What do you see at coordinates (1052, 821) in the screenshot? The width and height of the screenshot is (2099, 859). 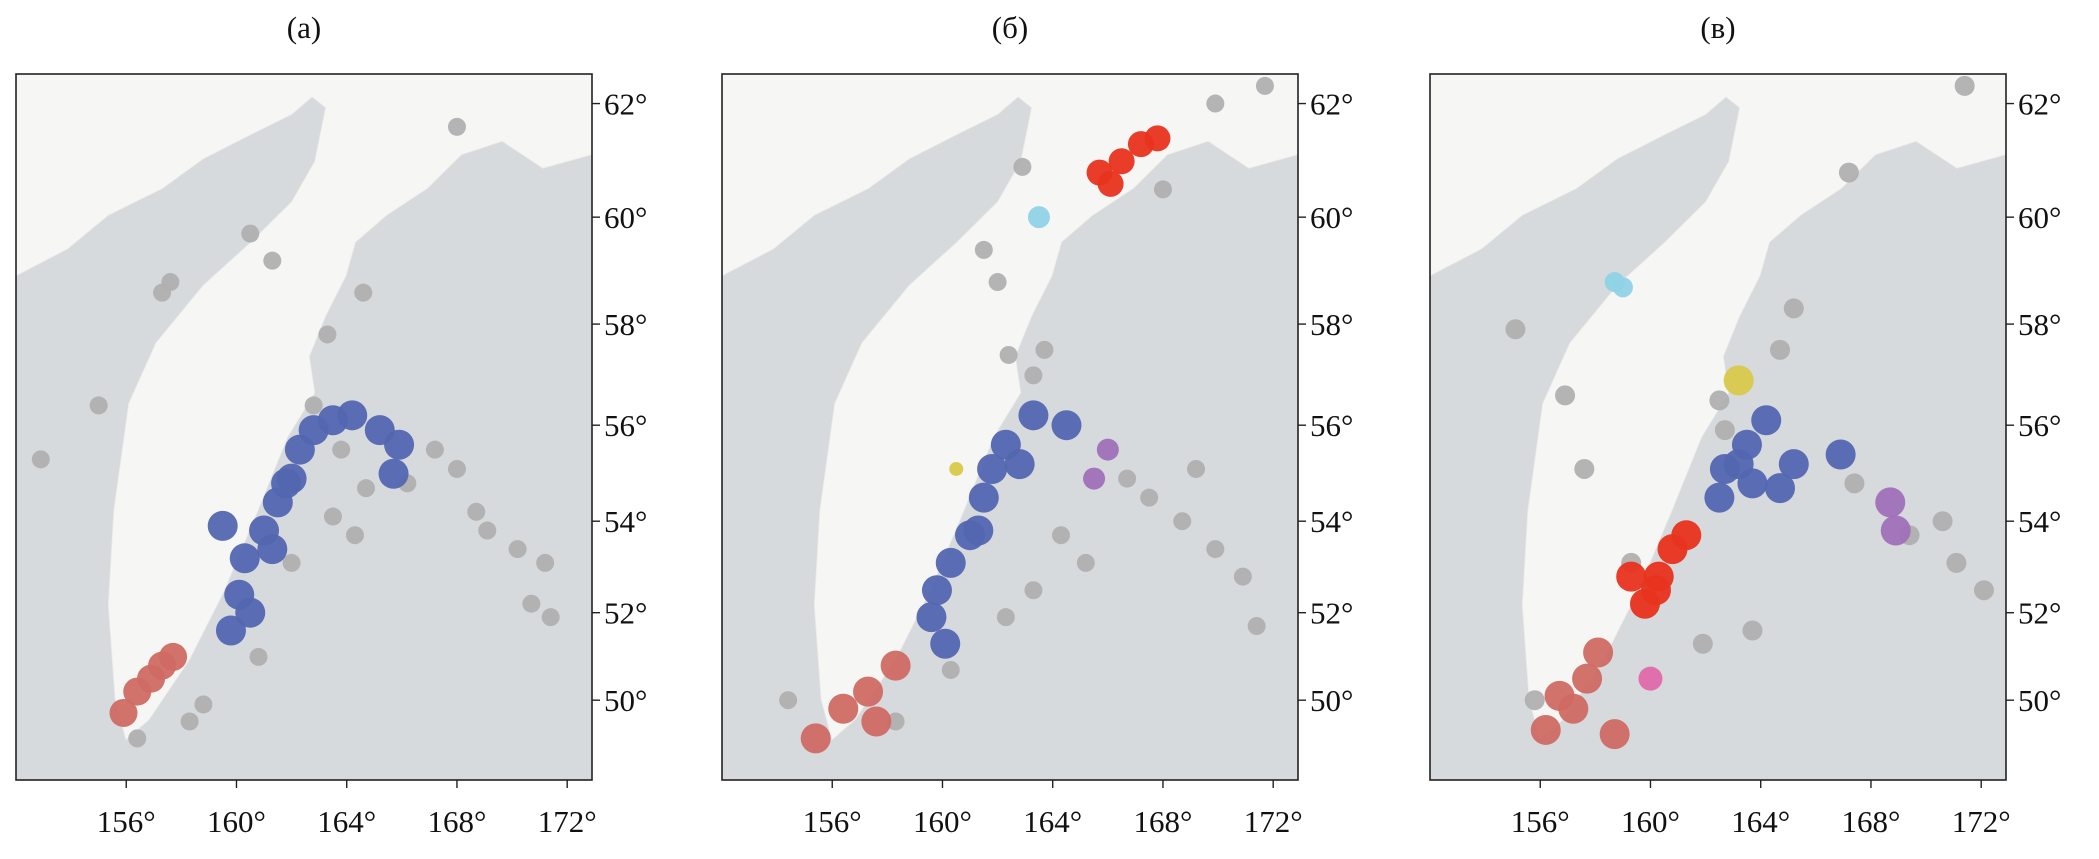 I see `x-tick-label: 164°` at bounding box center [1052, 821].